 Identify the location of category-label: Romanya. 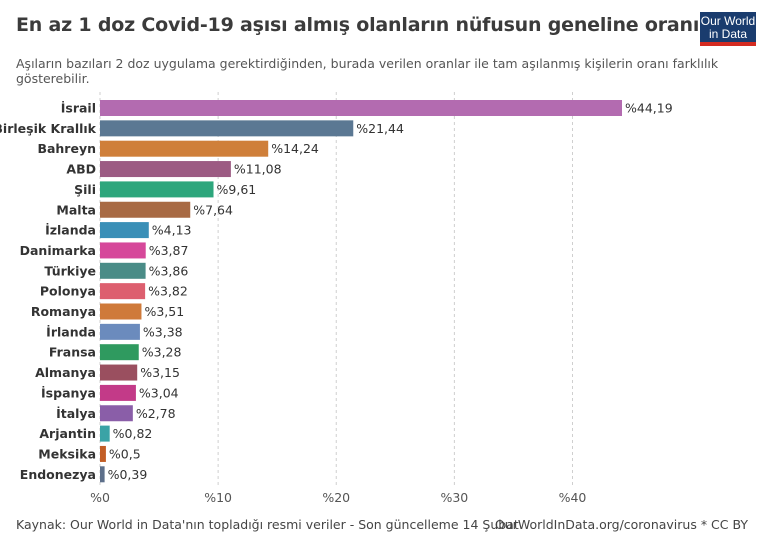
(63, 311).